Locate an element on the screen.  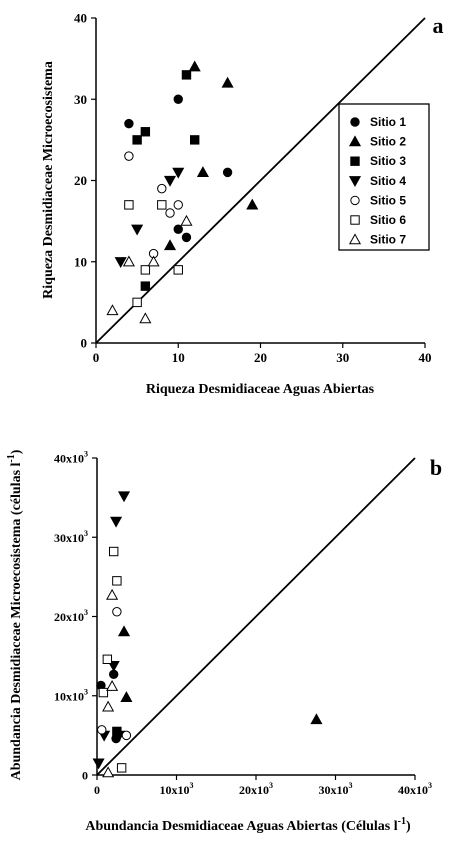
panel-b-y-axis-label-end: ) is located at coordinates (16, 451).